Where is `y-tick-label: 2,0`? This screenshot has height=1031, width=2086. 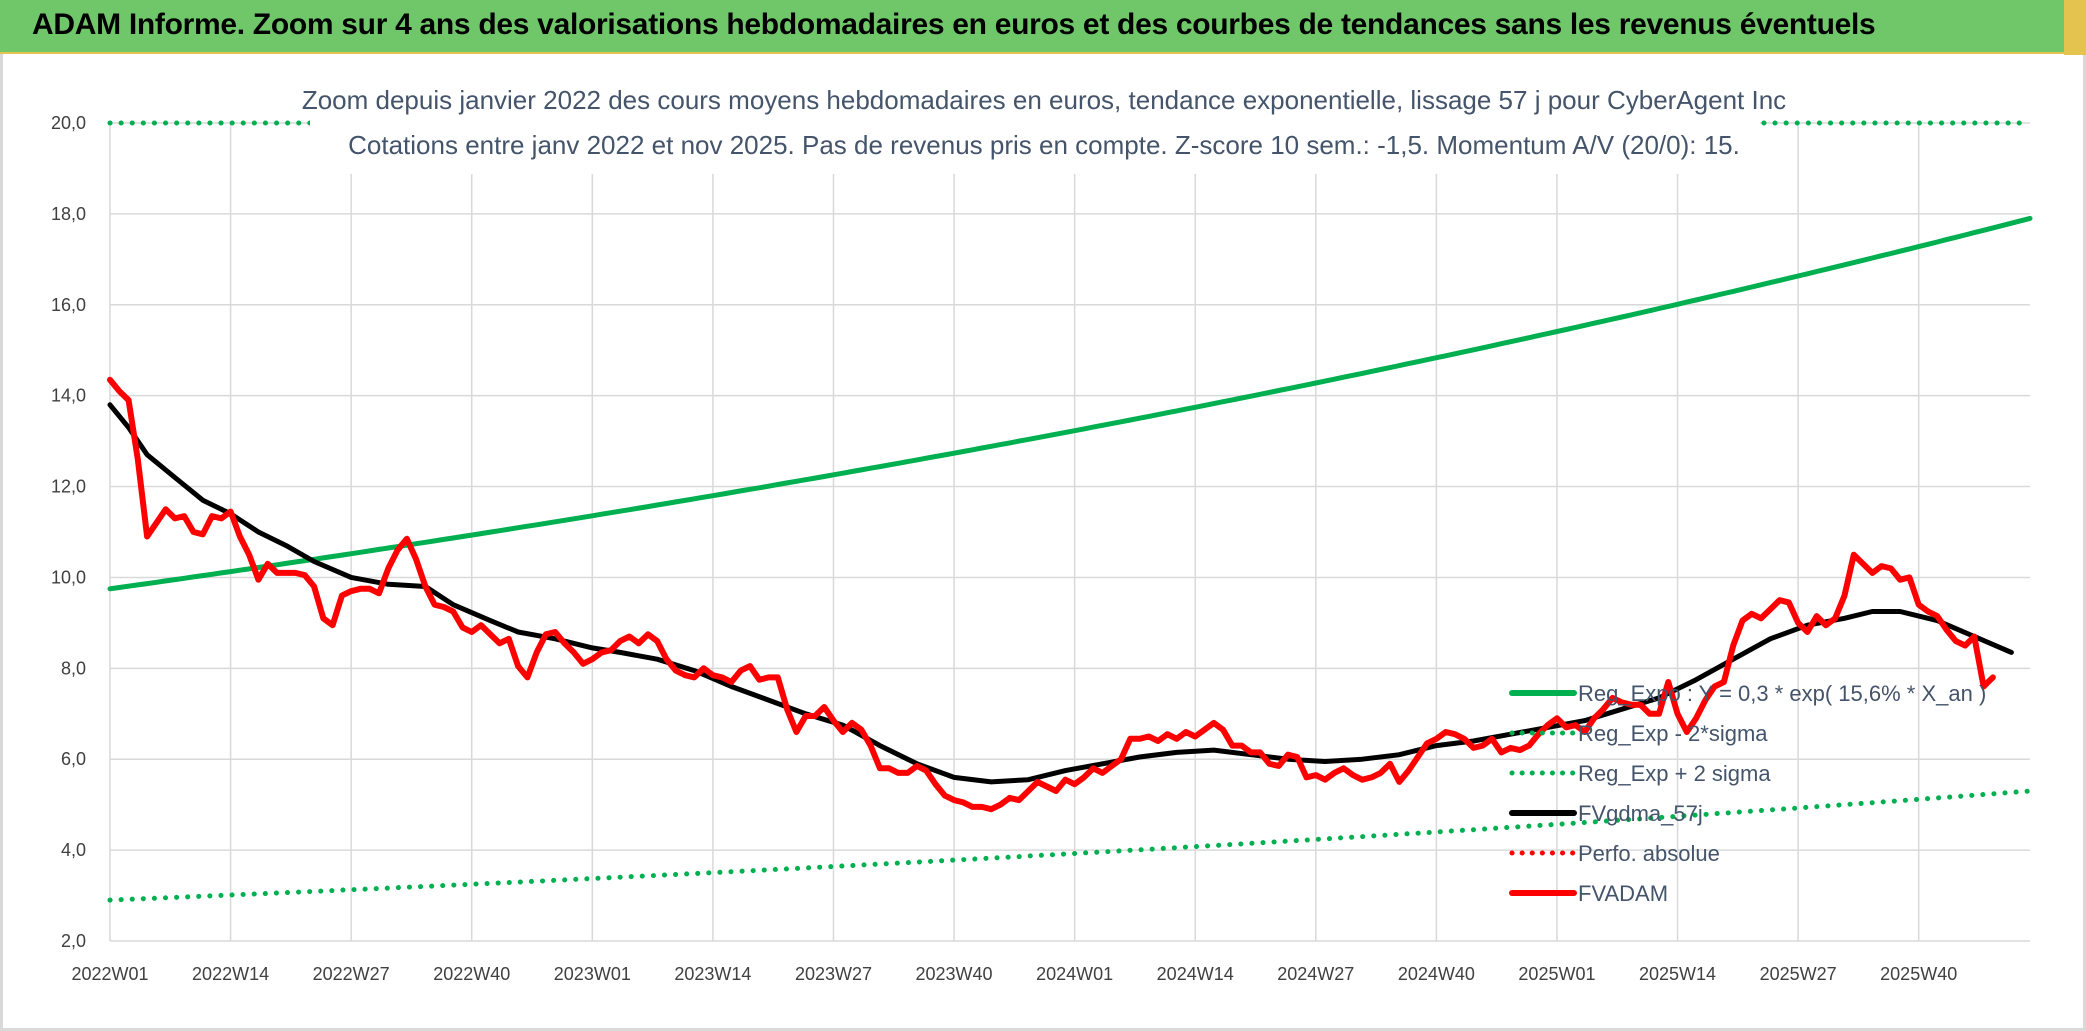
y-tick-label: 2,0 is located at coordinates (73, 941).